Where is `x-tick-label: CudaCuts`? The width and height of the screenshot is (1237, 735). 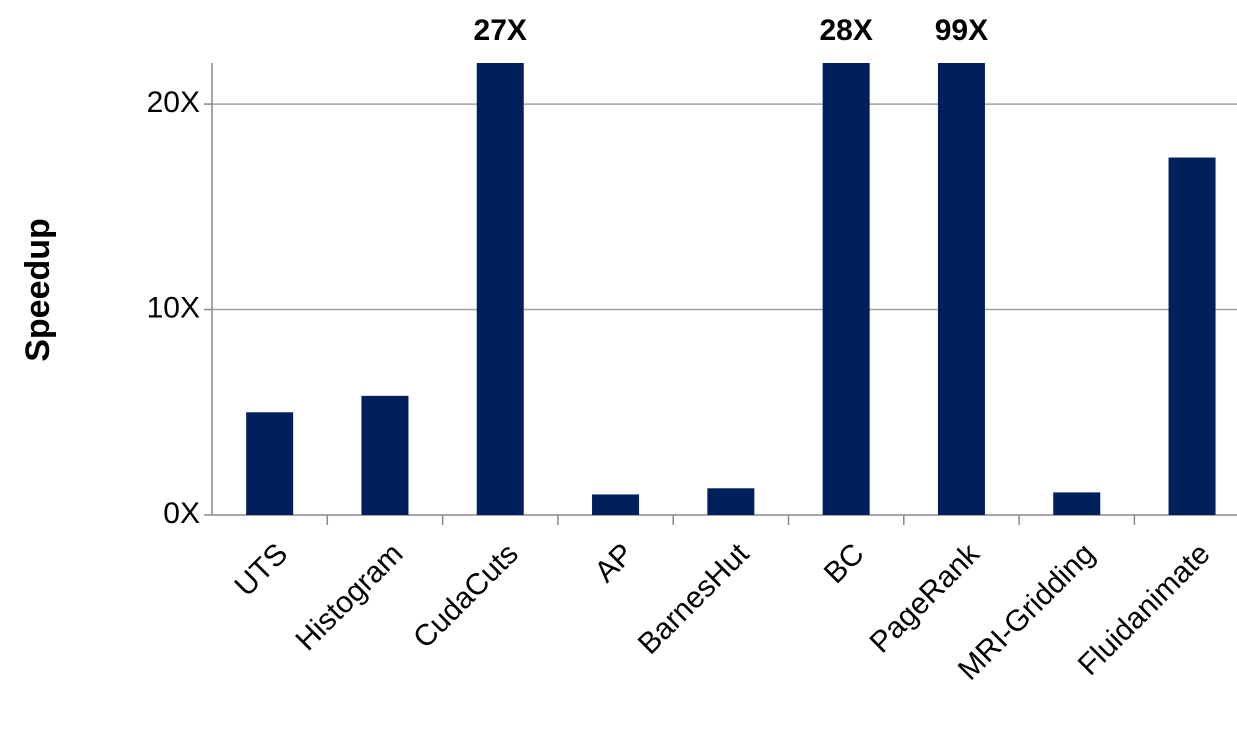
x-tick-label: CudaCuts is located at coordinates (466, 596).